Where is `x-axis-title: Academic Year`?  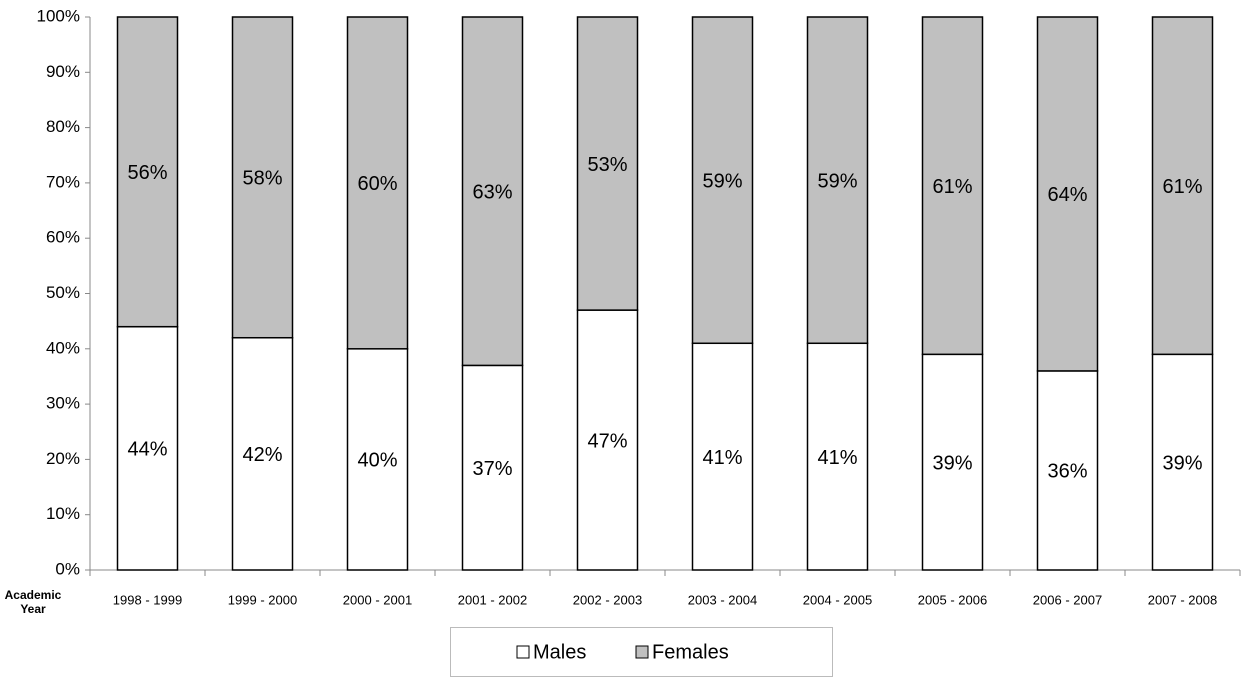
x-axis-title: Academic Year is located at coordinates (33, 602).